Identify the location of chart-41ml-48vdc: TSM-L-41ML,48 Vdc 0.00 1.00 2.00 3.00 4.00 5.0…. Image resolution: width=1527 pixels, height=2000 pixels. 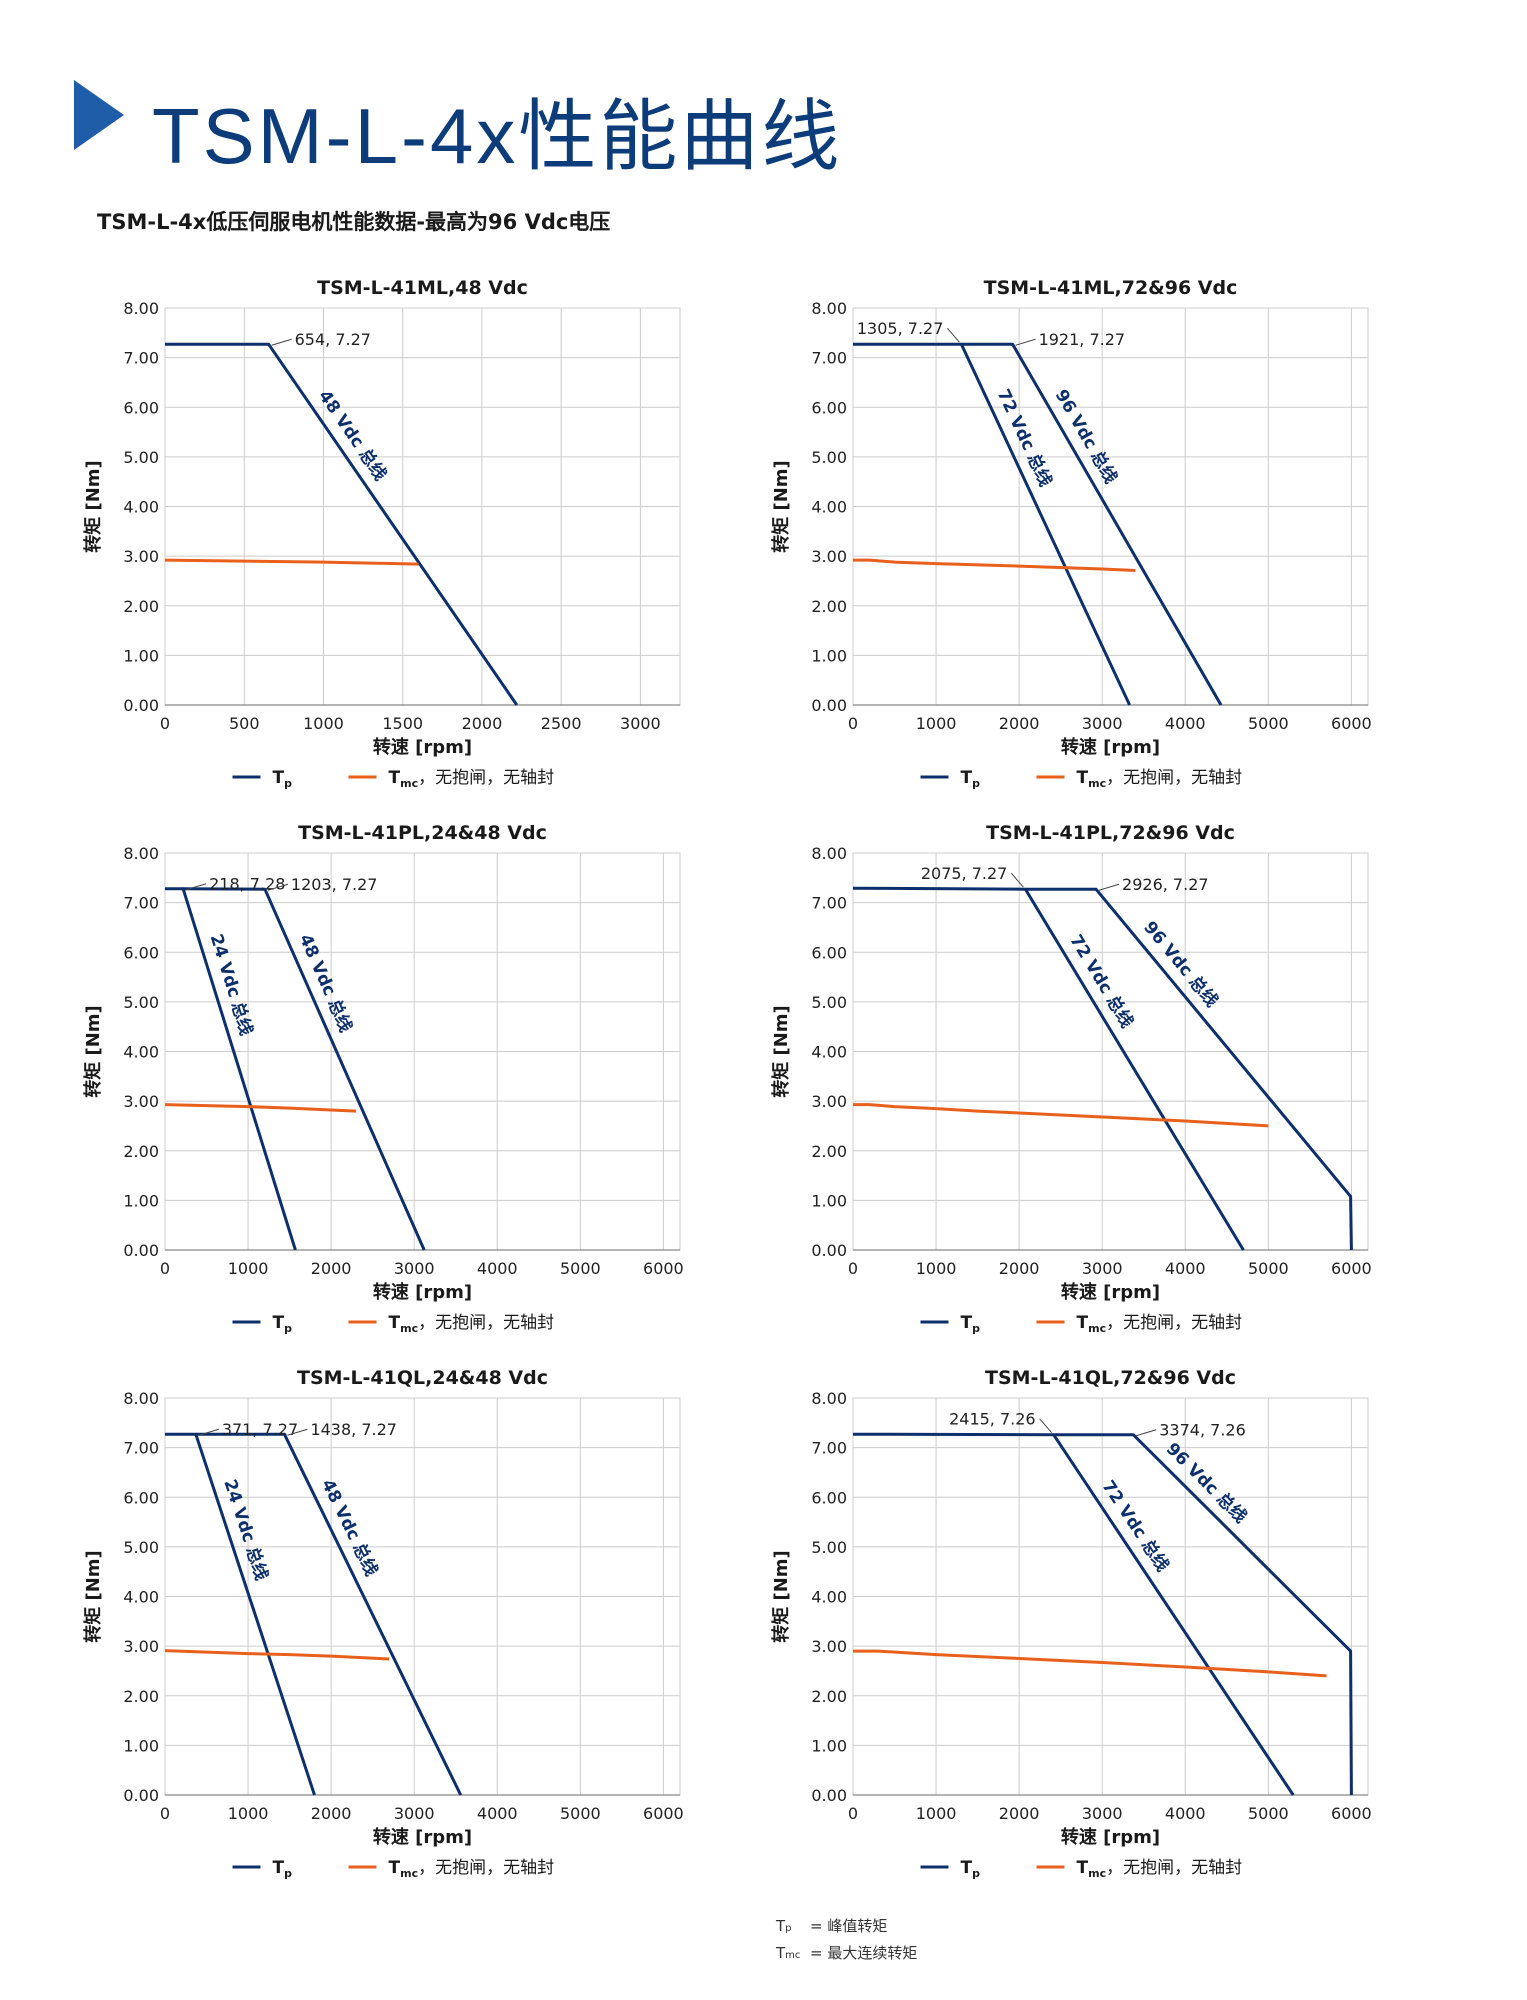
(383, 545).